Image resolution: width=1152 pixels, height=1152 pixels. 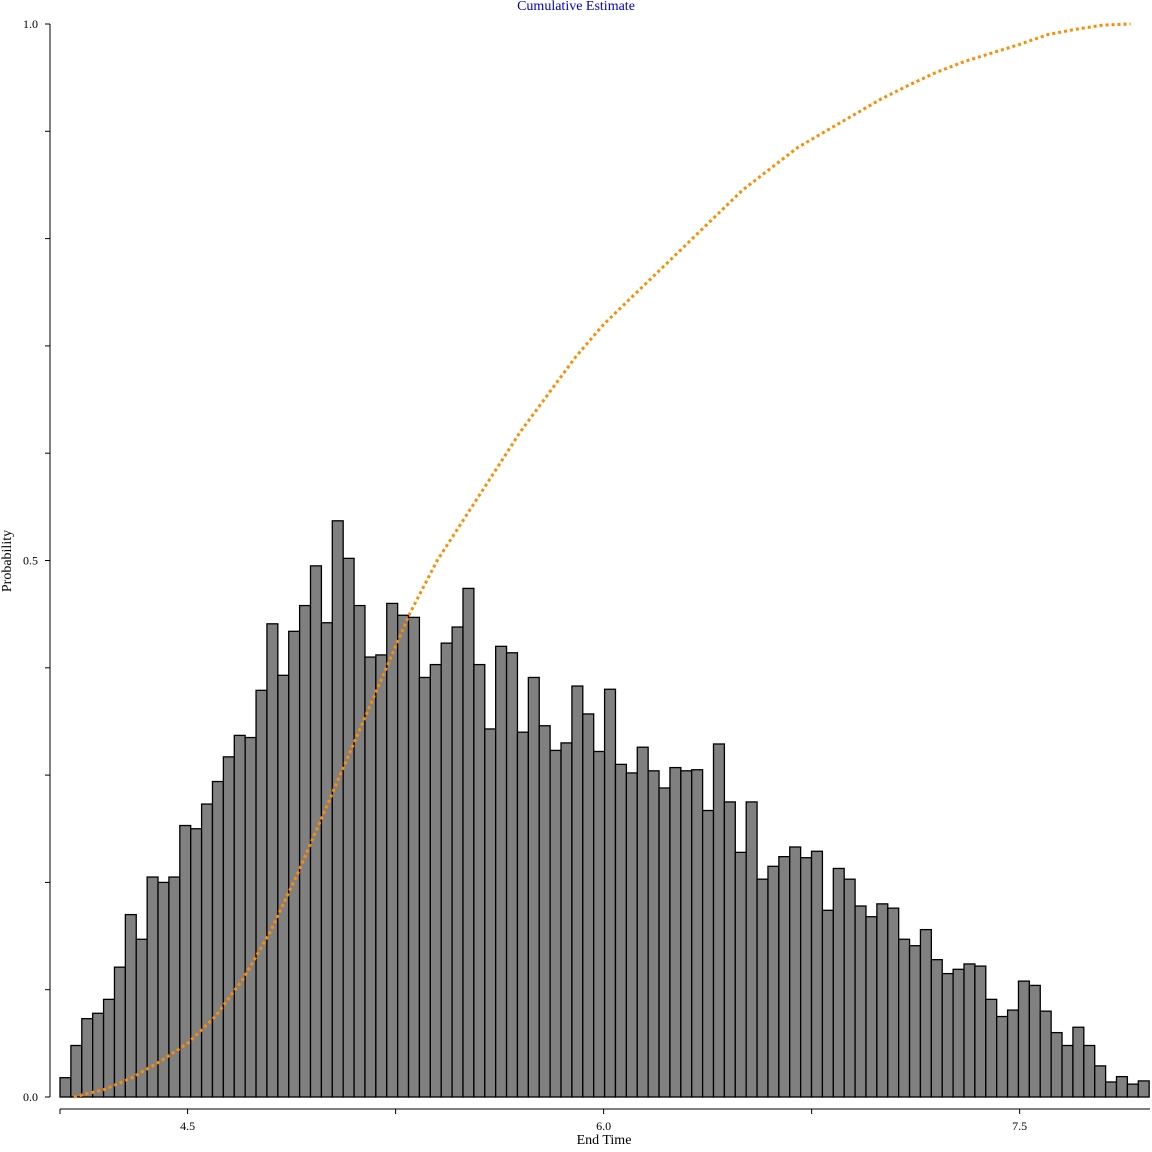 What do you see at coordinates (30, 1097) in the screenshot?
I see `y-tick-label: 0.0` at bounding box center [30, 1097].